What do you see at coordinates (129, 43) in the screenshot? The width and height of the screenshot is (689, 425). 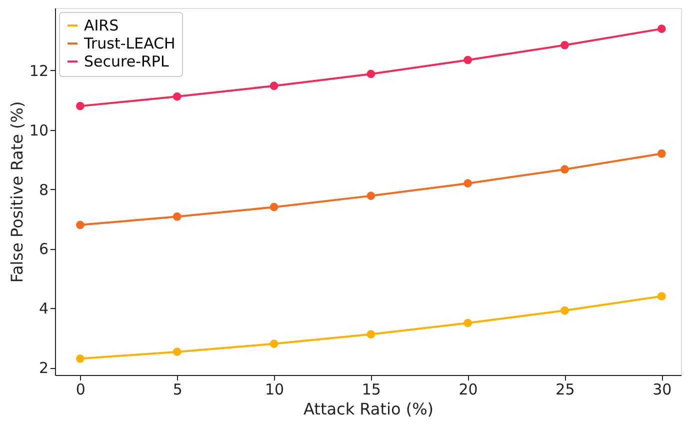 I see `legend-label: Trust-LEACH` at bounding box center [129, 43].